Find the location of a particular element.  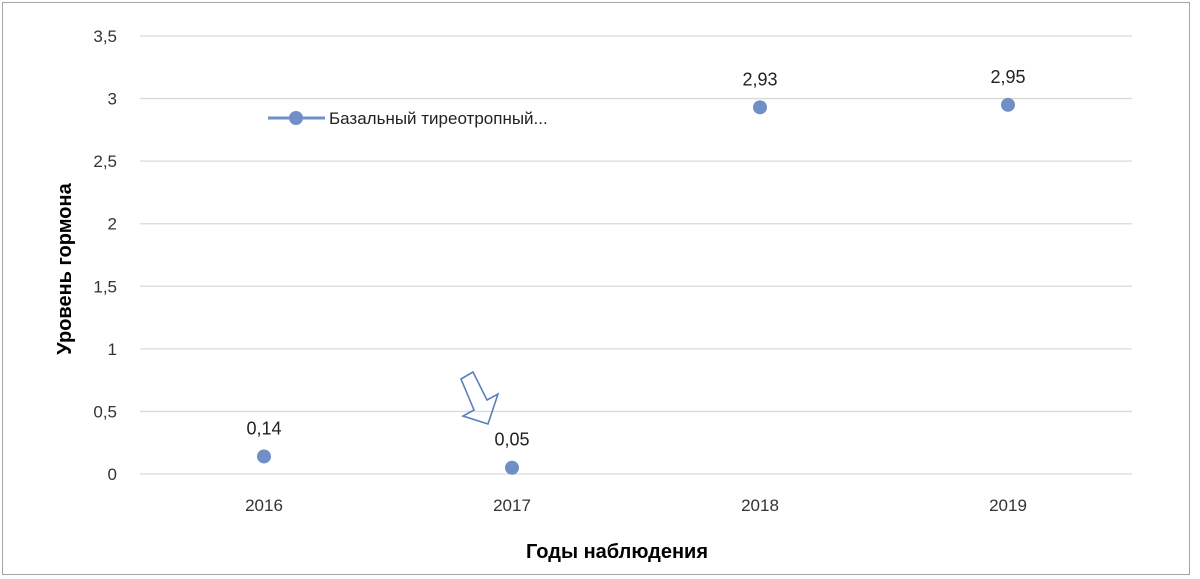

data-label: 2,95 is located at coordinates (1007, 77).